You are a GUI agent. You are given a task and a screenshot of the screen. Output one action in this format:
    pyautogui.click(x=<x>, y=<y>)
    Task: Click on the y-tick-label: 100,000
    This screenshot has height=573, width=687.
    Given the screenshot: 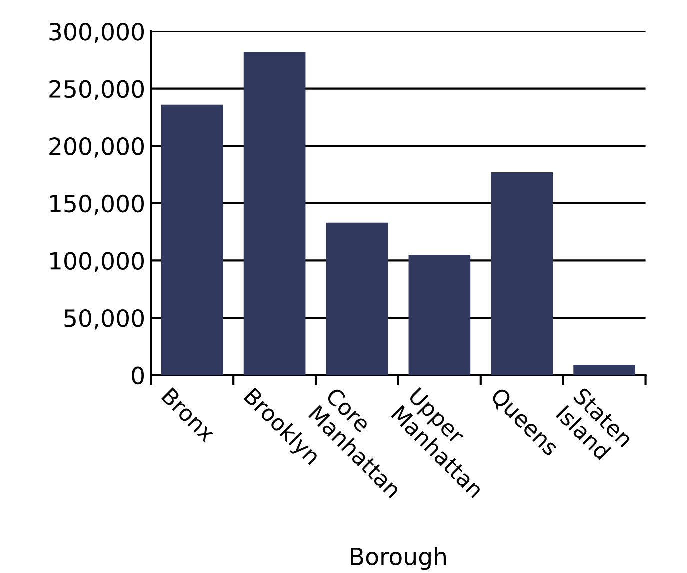 What is the action you would take?
    pyautogui.click(x=97, y=262)
    